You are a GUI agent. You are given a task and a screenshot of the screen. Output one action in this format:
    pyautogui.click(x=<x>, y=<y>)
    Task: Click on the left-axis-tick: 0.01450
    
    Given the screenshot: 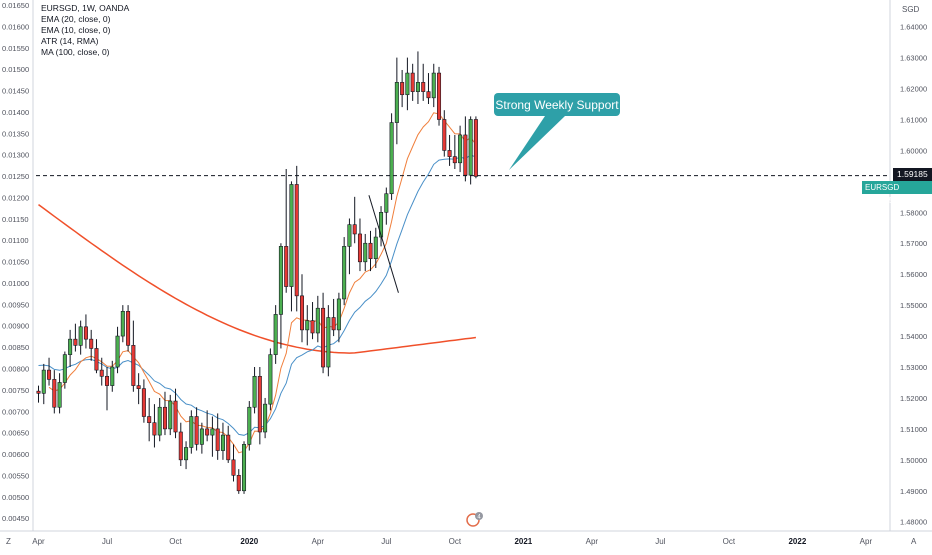 What is the action you would take?
    pyautogui.click(x=15, y=91)
    